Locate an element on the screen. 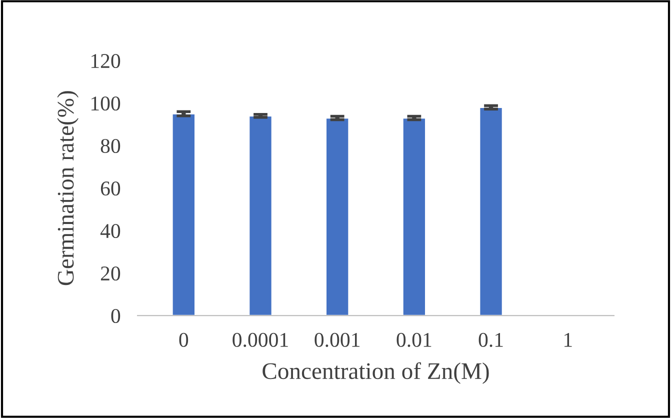 The width and height of the screenshot is (671, 418). x-axis-title: Concentration of Zn(M) is located at coordinates (375, 373).